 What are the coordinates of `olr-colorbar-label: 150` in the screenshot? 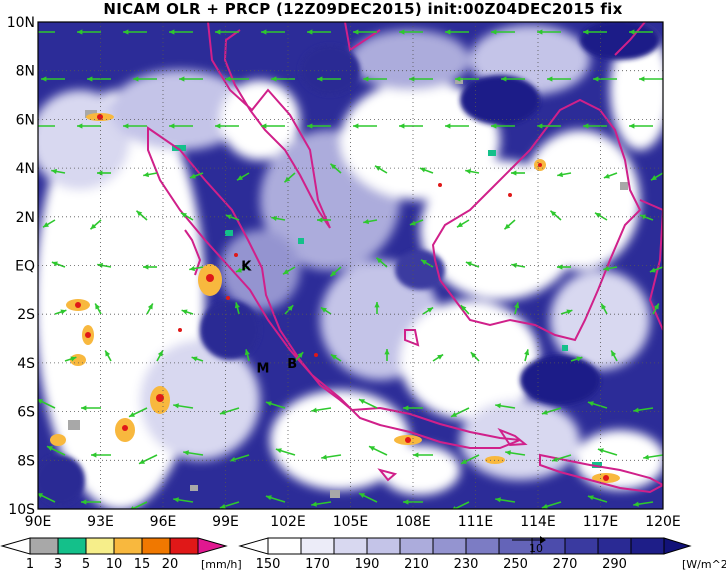 It's located at (268, 564).